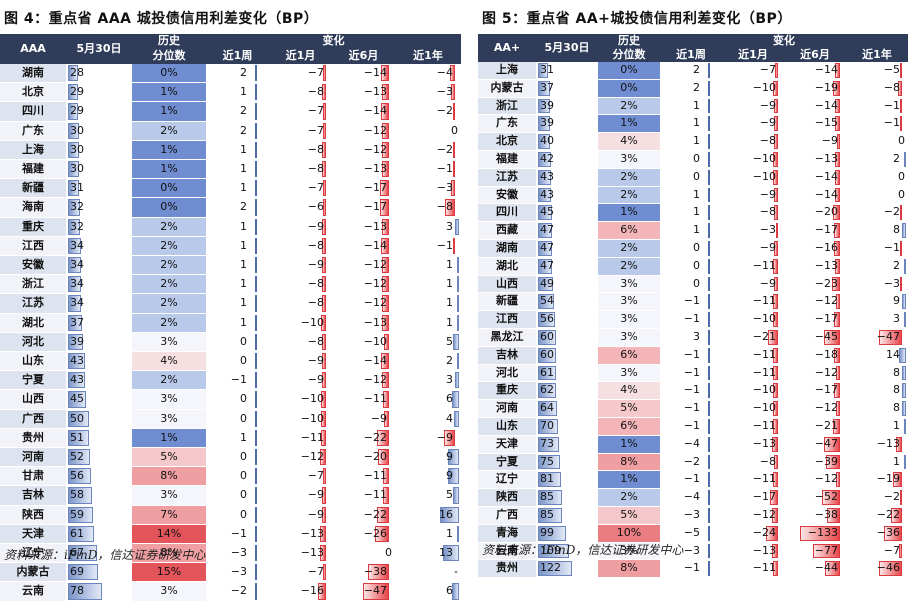 This screenshot has height=602, width=912. I want to click on cell-chg-1y: 1, so click(428, 323).